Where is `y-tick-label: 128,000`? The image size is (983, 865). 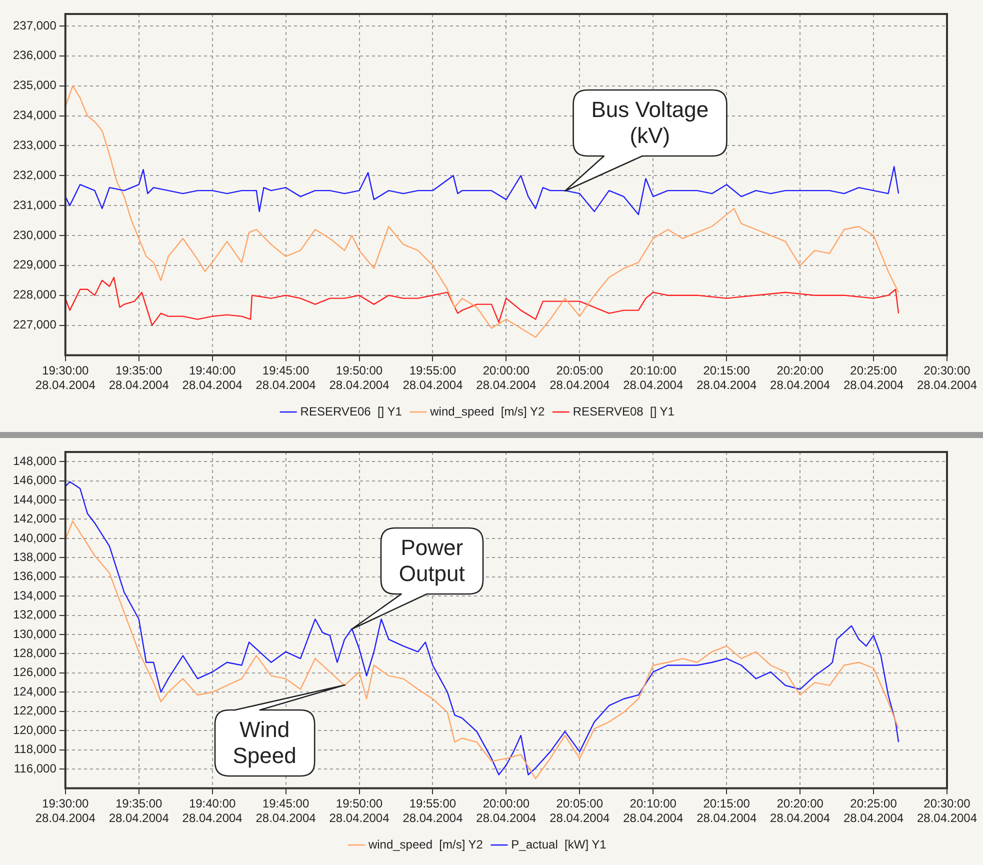
y-tick-label: 128,000 is located at coordinates (34, 653).